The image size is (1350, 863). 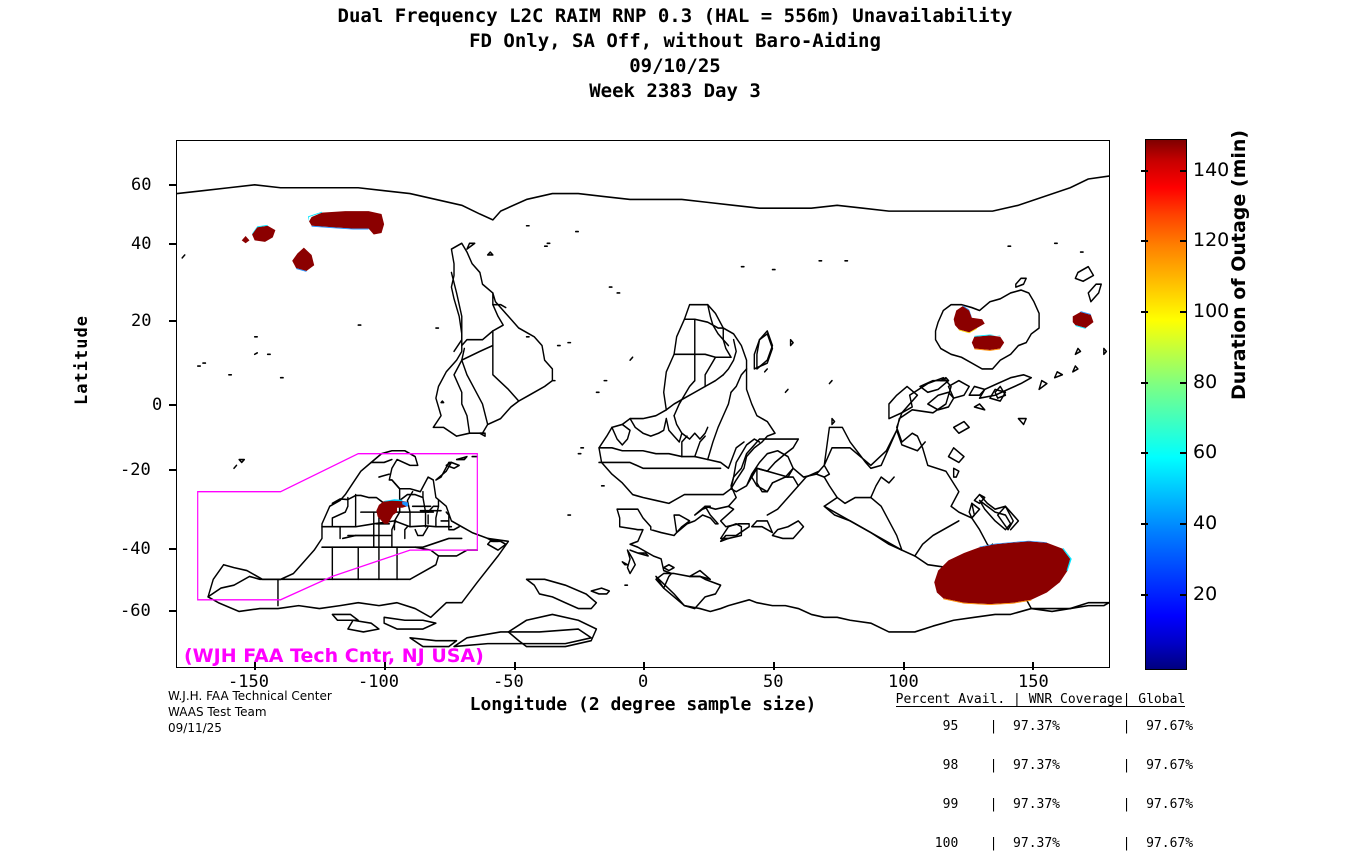 I want to click on x-tick-label-150: 150, so click(x=1033, y=682).